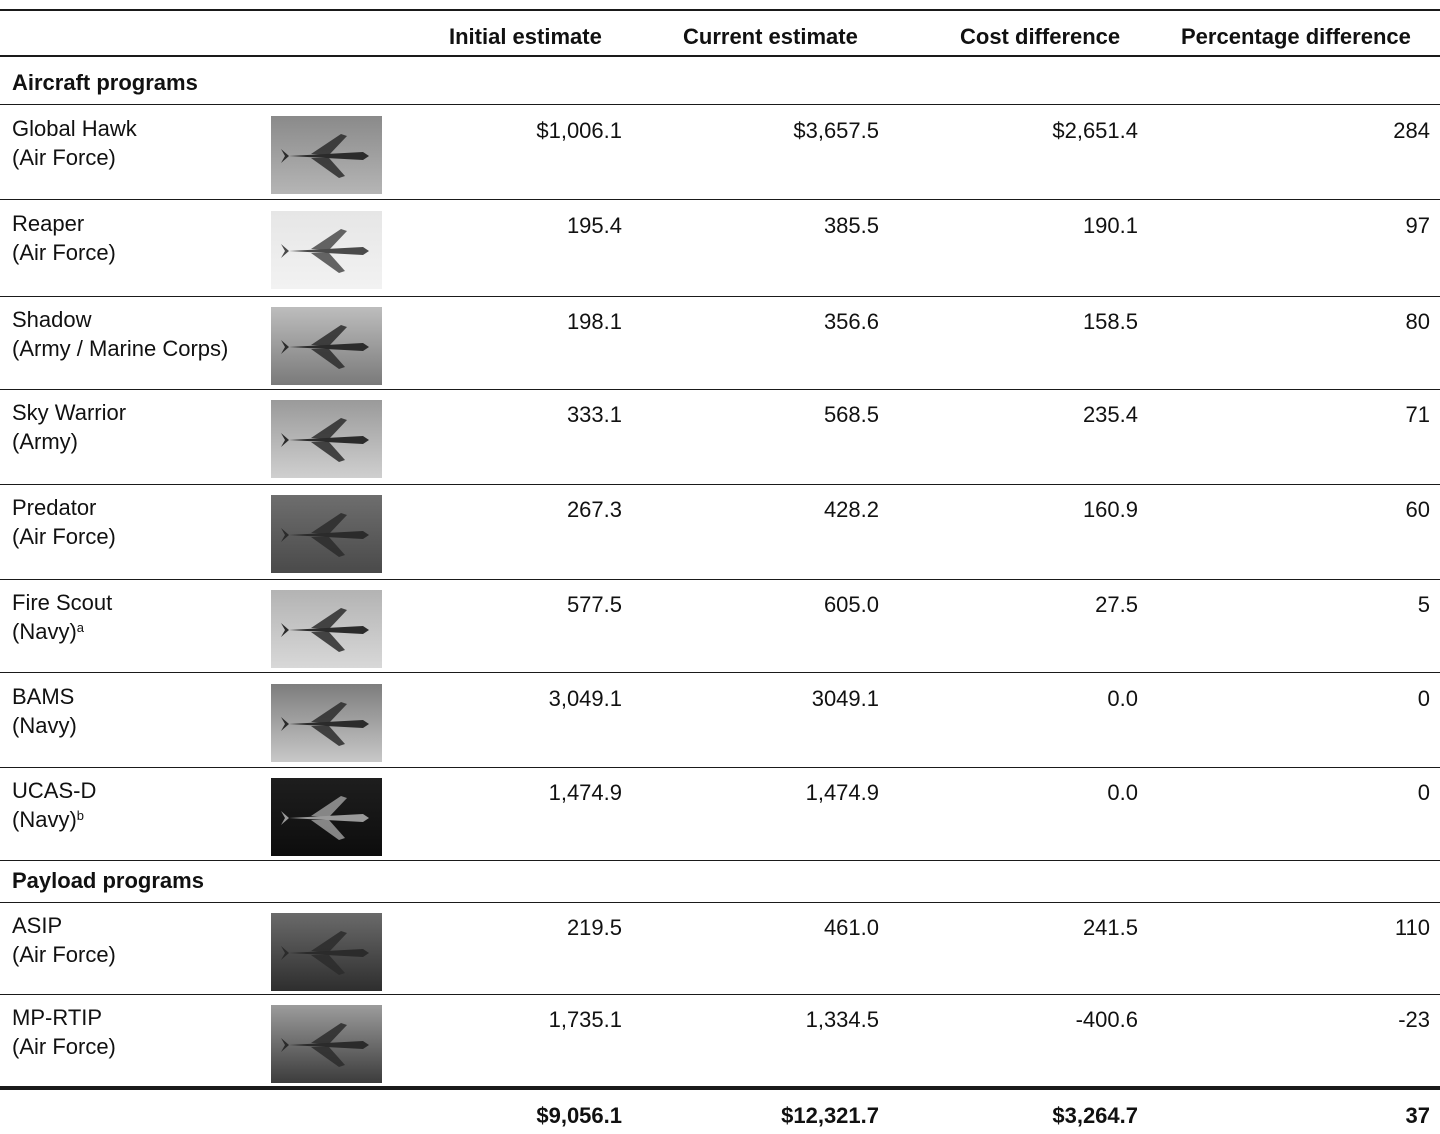 This screenshot has height=1134, width=1440. What do you see at coordinates (1110, 927) in the screenshot?
I see `cell-cost-difference: 241.5` at bounding box center [1110, 927].